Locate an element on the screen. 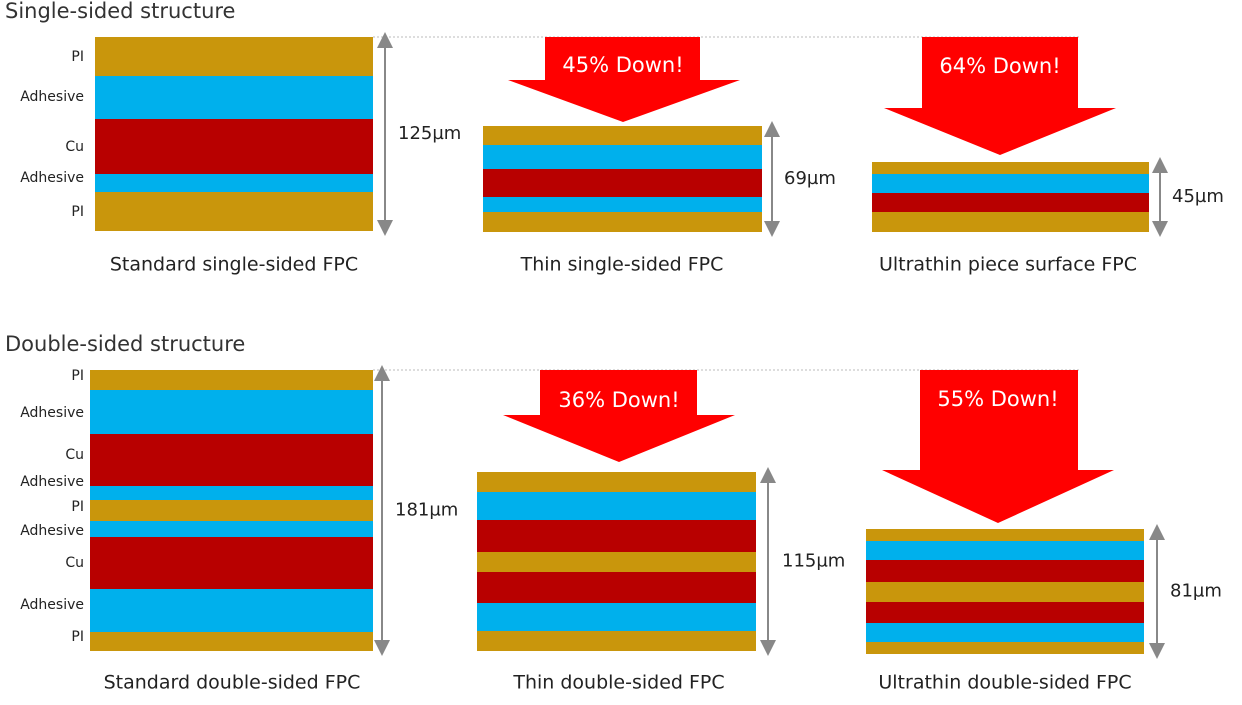 This screenshot has height=705, width=1242. thickness-label: 45µm is located at coordinates (1198, 196).